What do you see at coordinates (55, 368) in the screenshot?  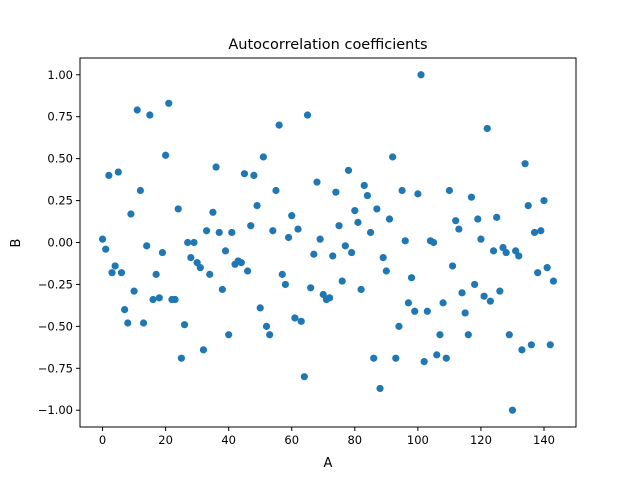 I see `y-tick-label: −0.75` at bounding box center [55, 368].